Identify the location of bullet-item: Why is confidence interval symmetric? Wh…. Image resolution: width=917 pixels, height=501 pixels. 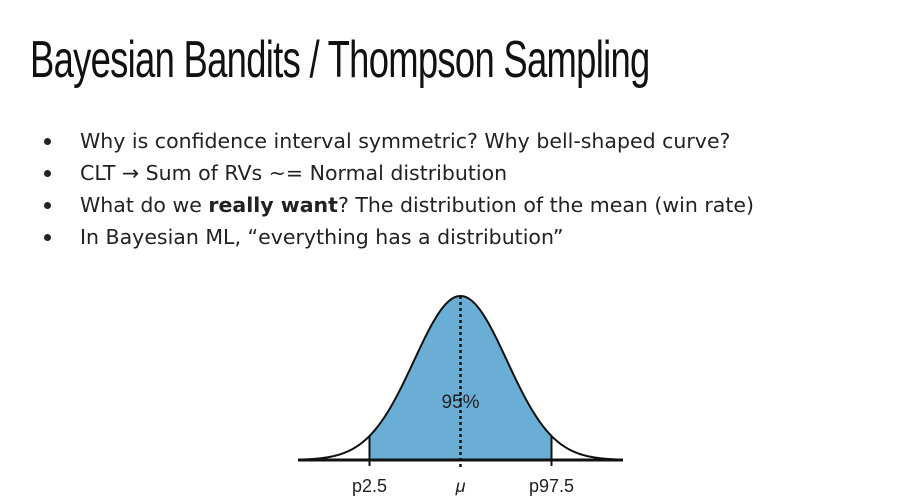
(377, 143).